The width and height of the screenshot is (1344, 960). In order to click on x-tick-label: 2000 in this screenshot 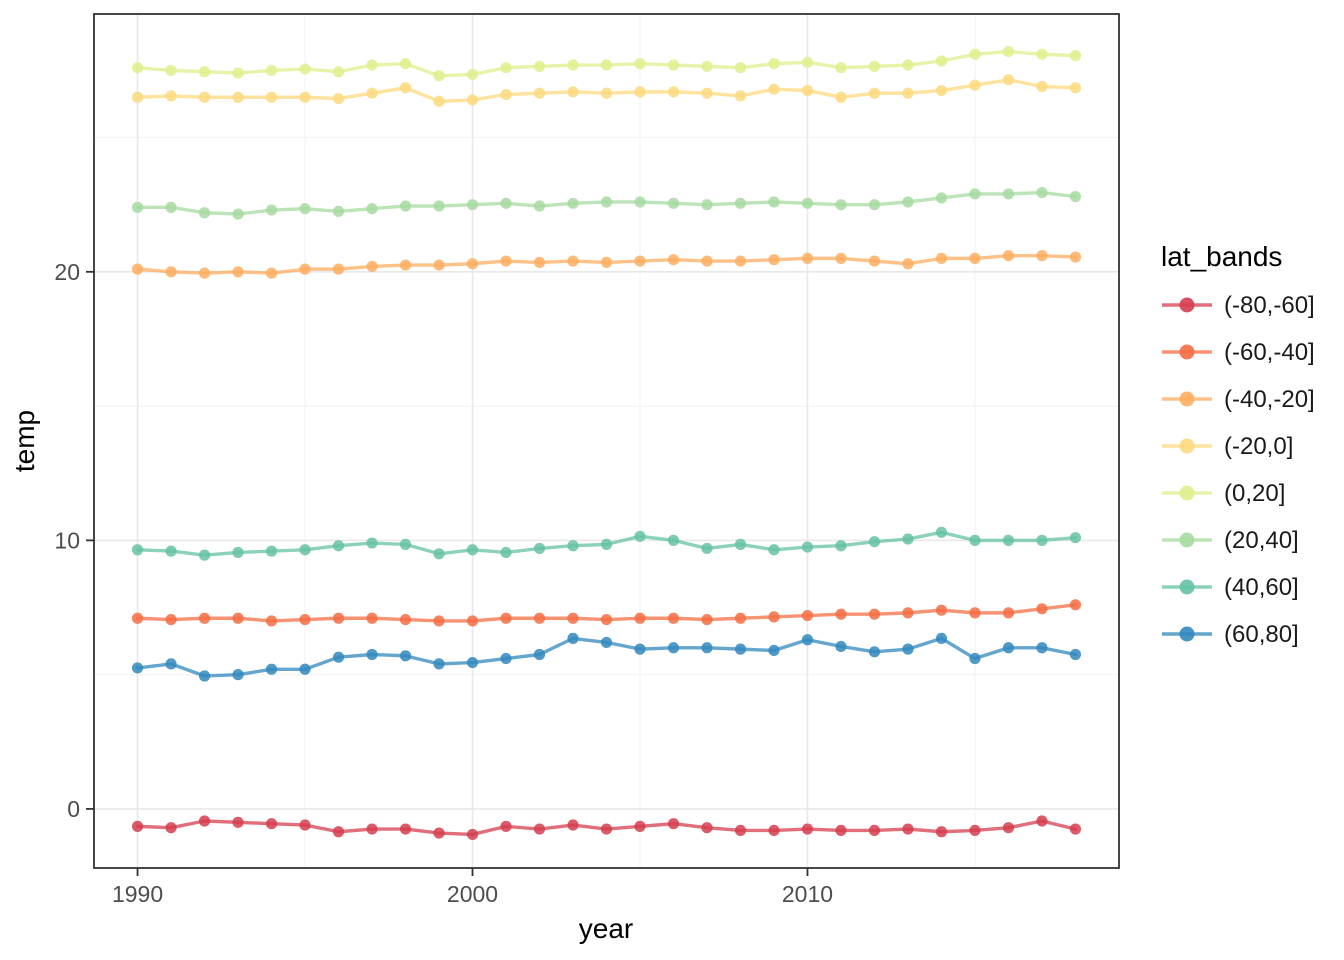, I will do `click(472, 894)`.